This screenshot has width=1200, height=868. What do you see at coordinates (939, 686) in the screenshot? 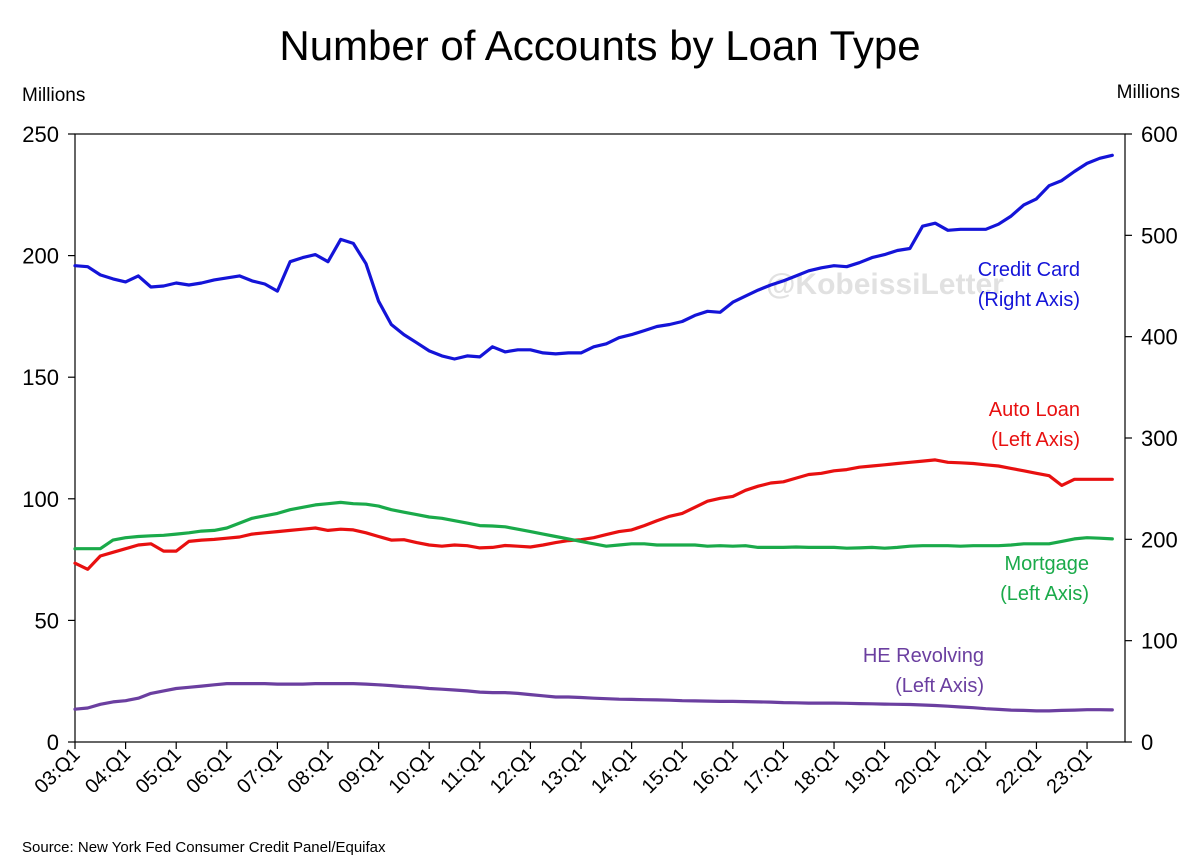
I see `label-he-revolving-axis: (Left Axis)` at bounding box center [939, 686].